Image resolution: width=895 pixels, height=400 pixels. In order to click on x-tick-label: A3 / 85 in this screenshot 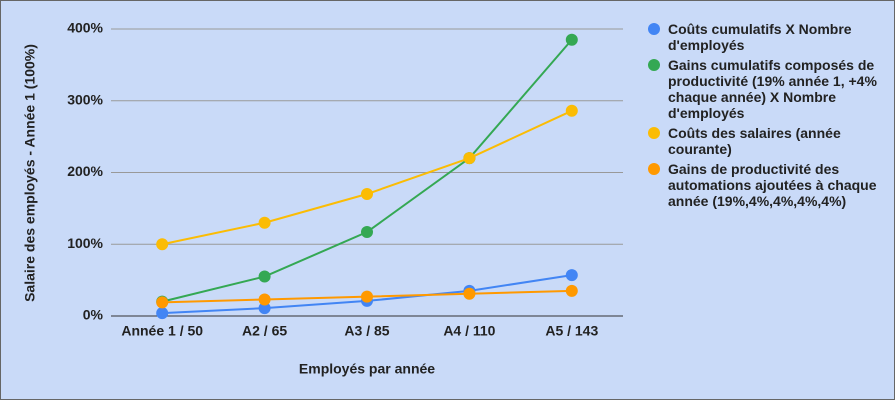, I will do `click(366, 331)`.